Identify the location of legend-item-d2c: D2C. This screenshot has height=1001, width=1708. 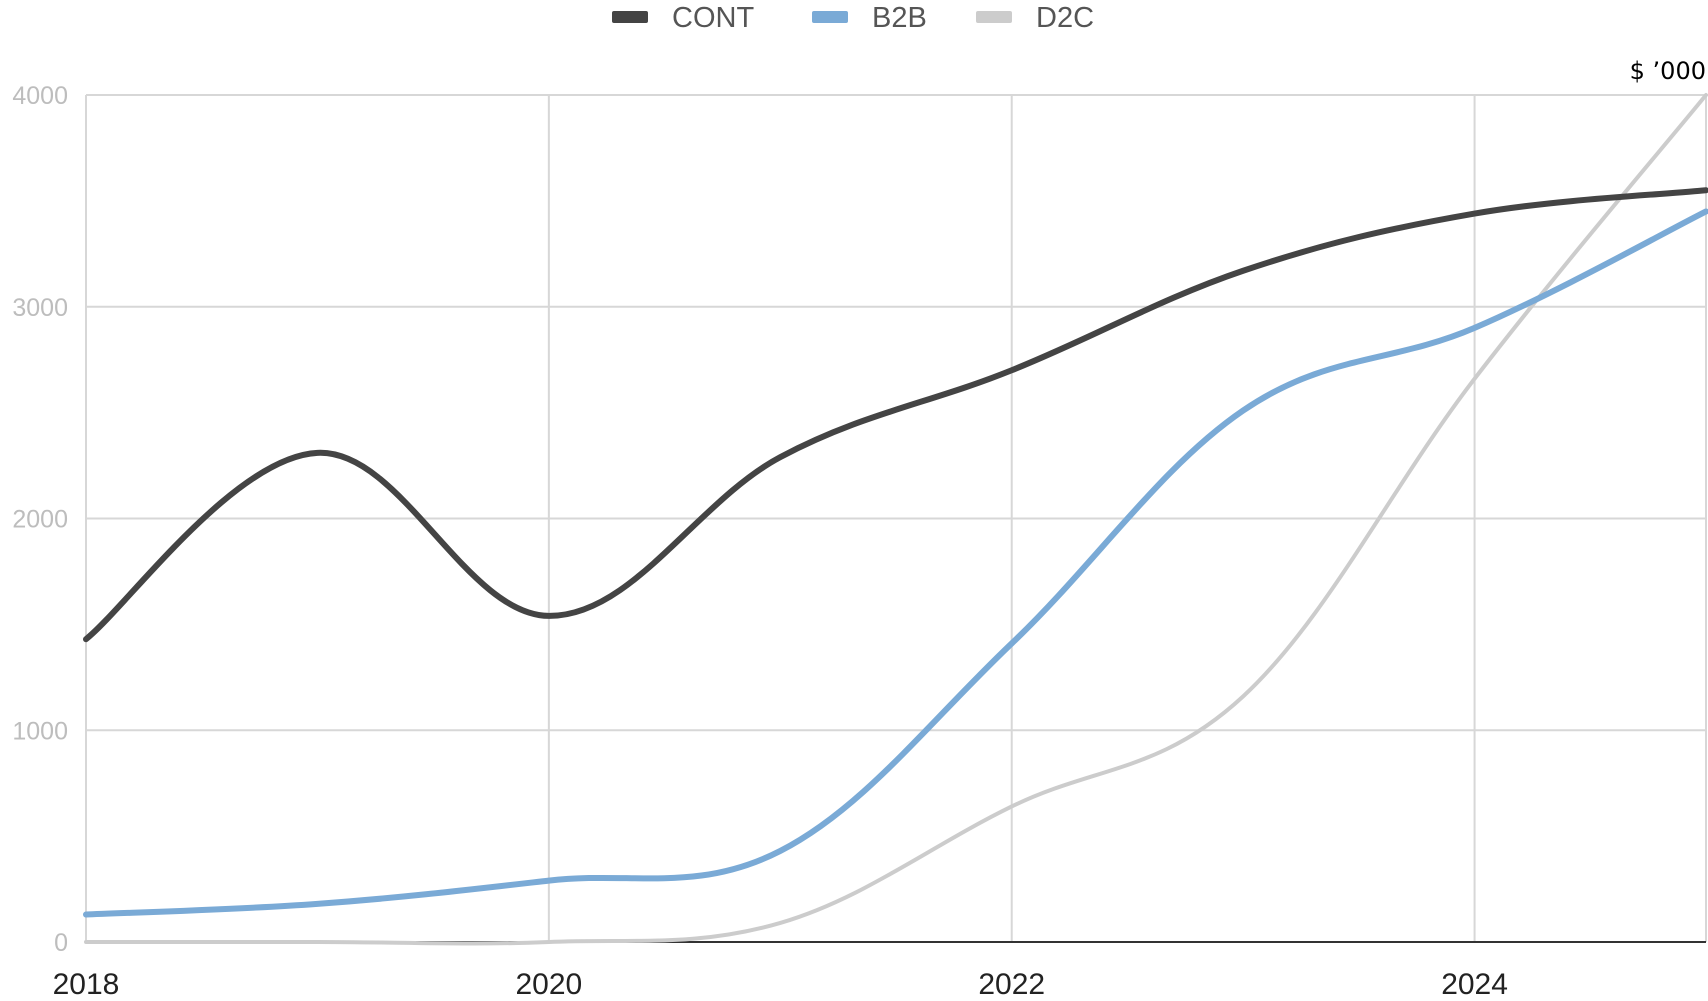
(1035, 18).